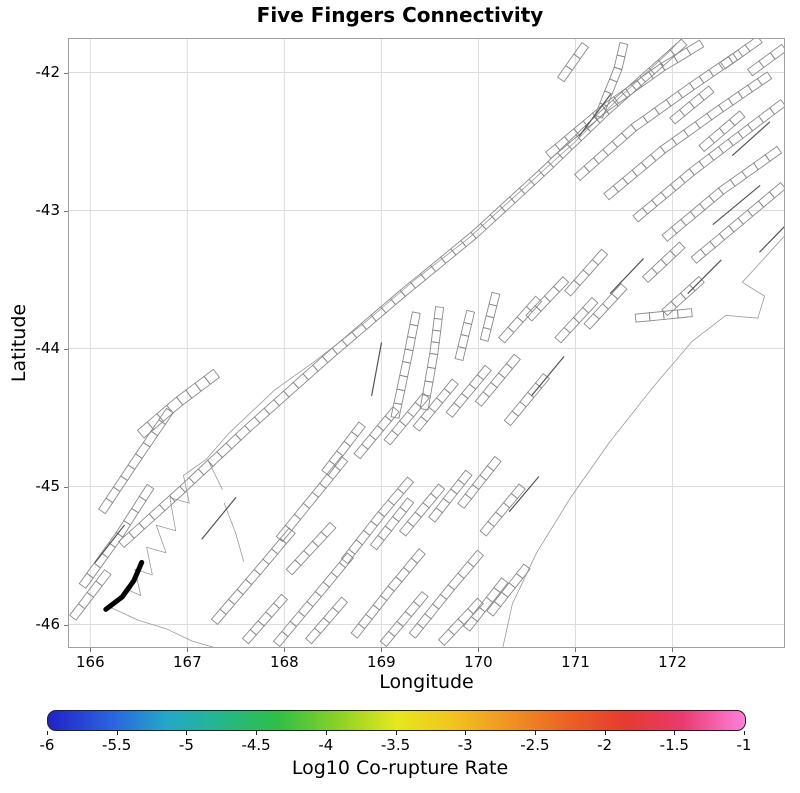 Image resolution: width=800 pixels, height=793 pixels. I want to click on colorbar-tick-label: -3, so click(465, 745).